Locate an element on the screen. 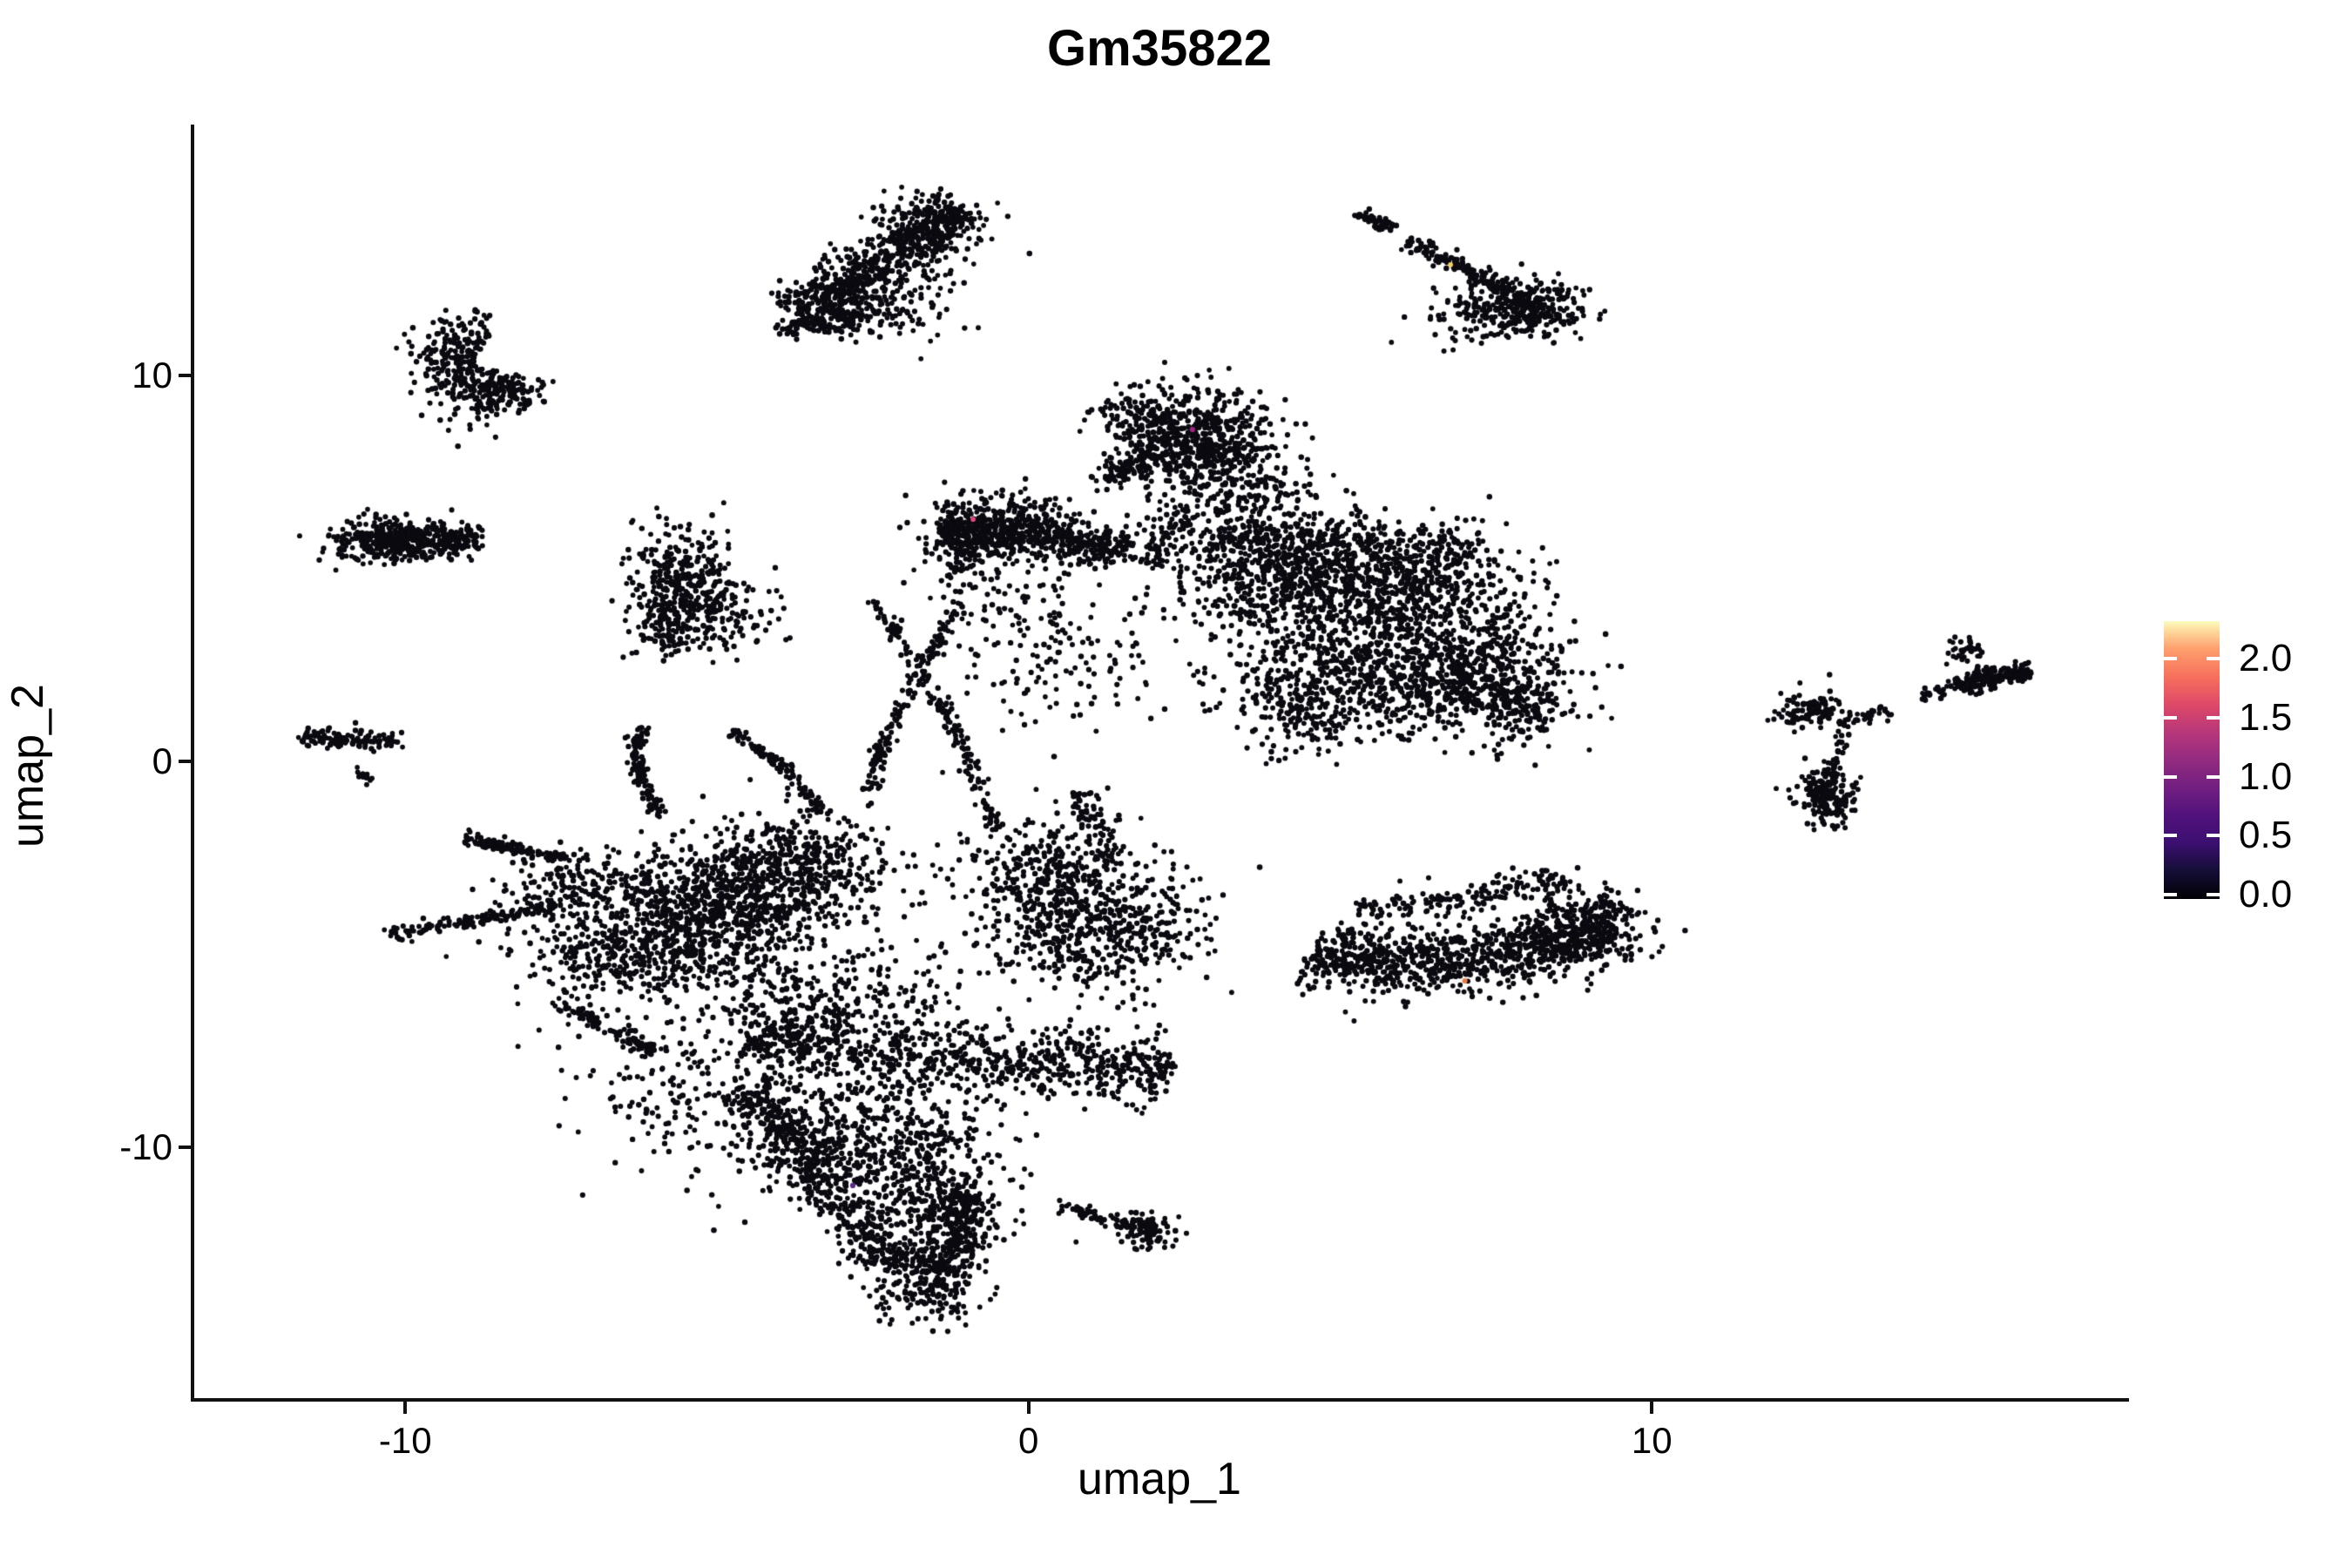  x-axis-line is located at coordinates (1160, 1400).